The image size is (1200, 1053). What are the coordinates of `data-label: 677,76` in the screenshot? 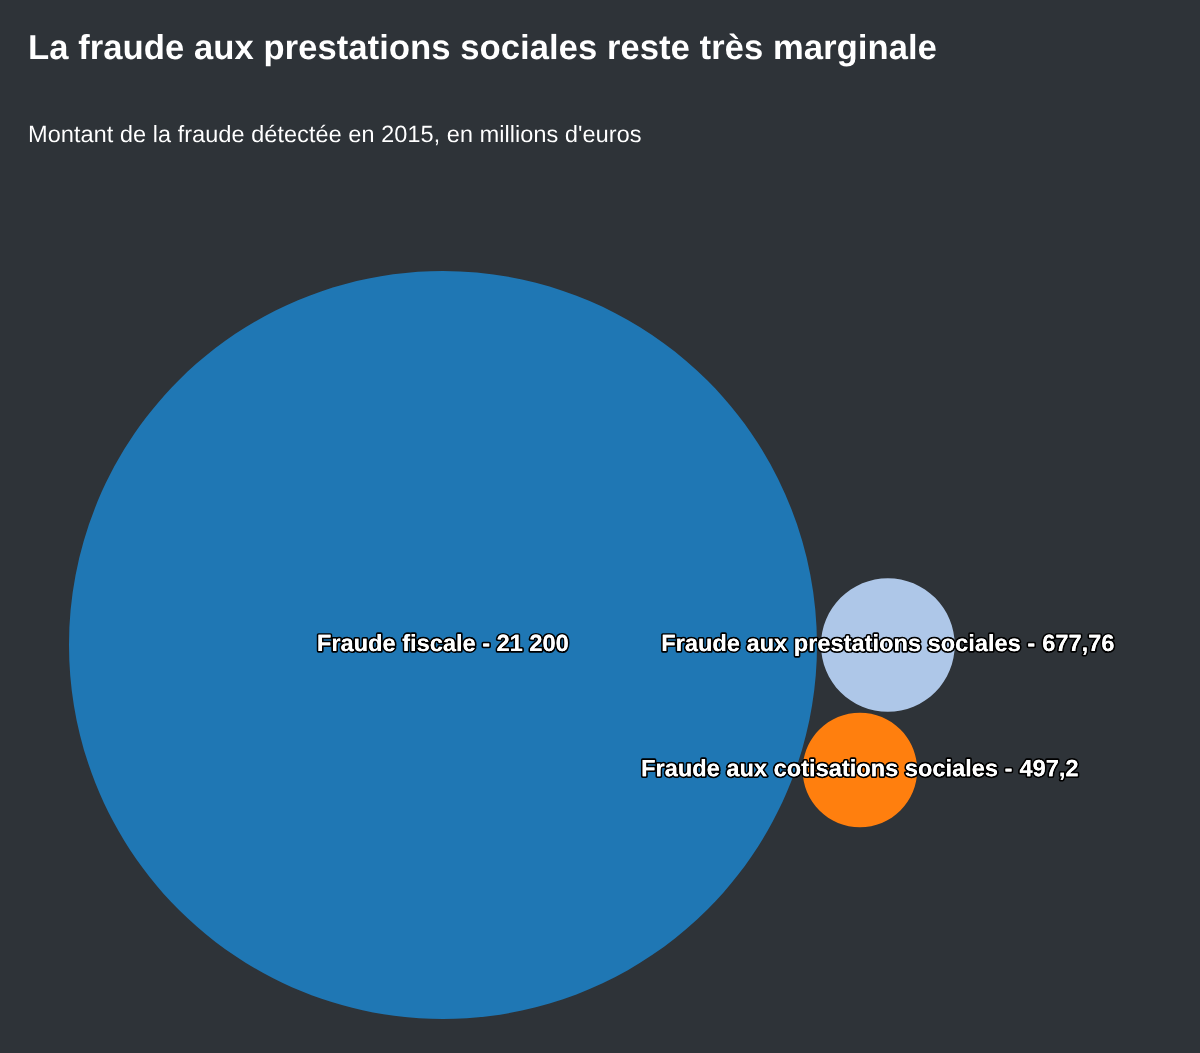 It's located at (1078, 644).